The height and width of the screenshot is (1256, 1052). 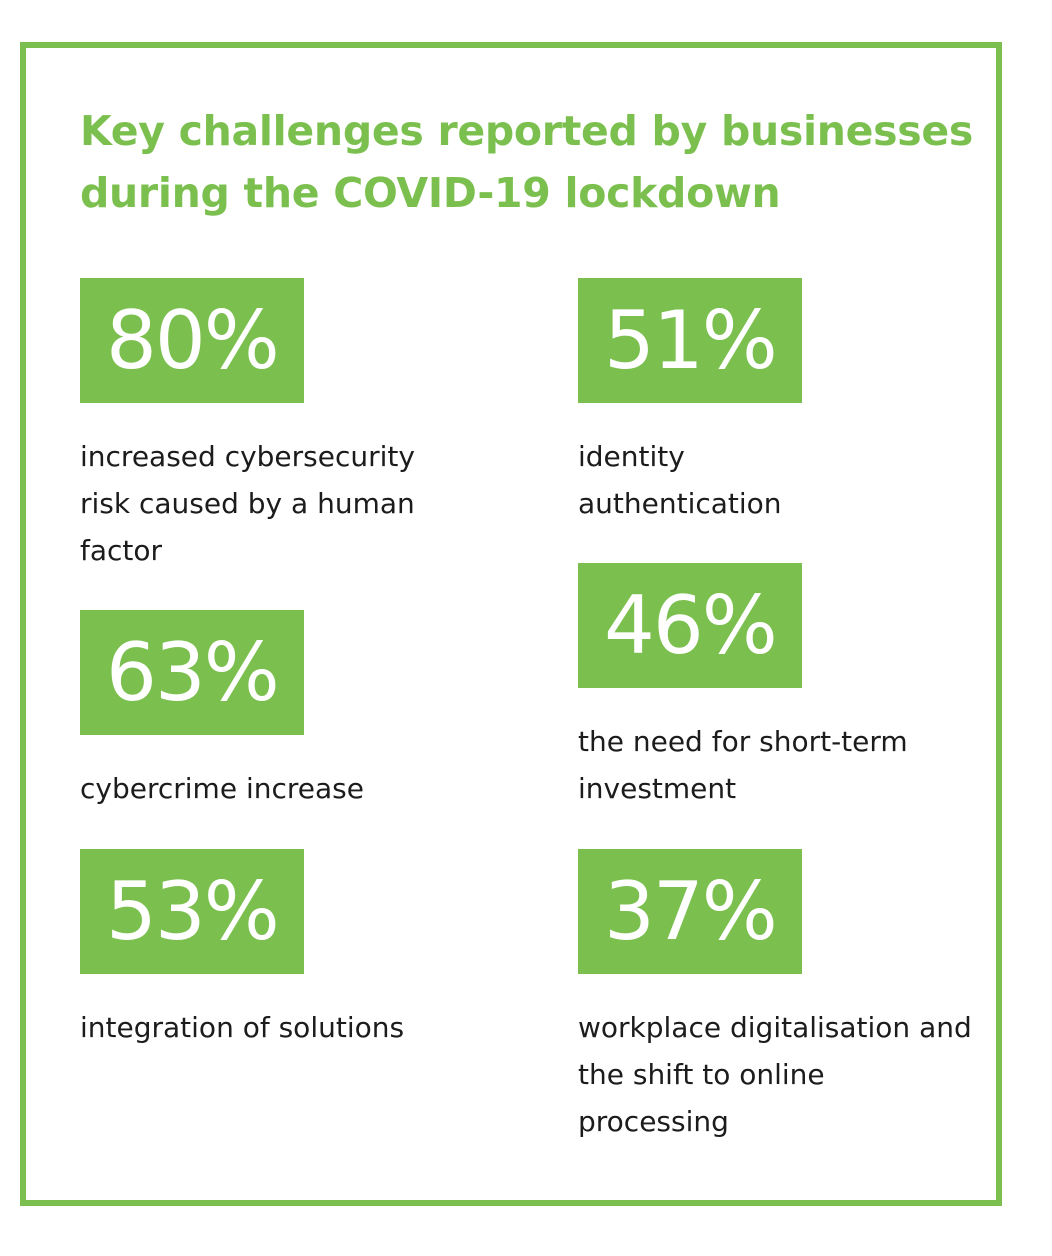 I want to click on stat-block-short-term-investment: 46% the need for short-term investment, so click(x=778, y=687).